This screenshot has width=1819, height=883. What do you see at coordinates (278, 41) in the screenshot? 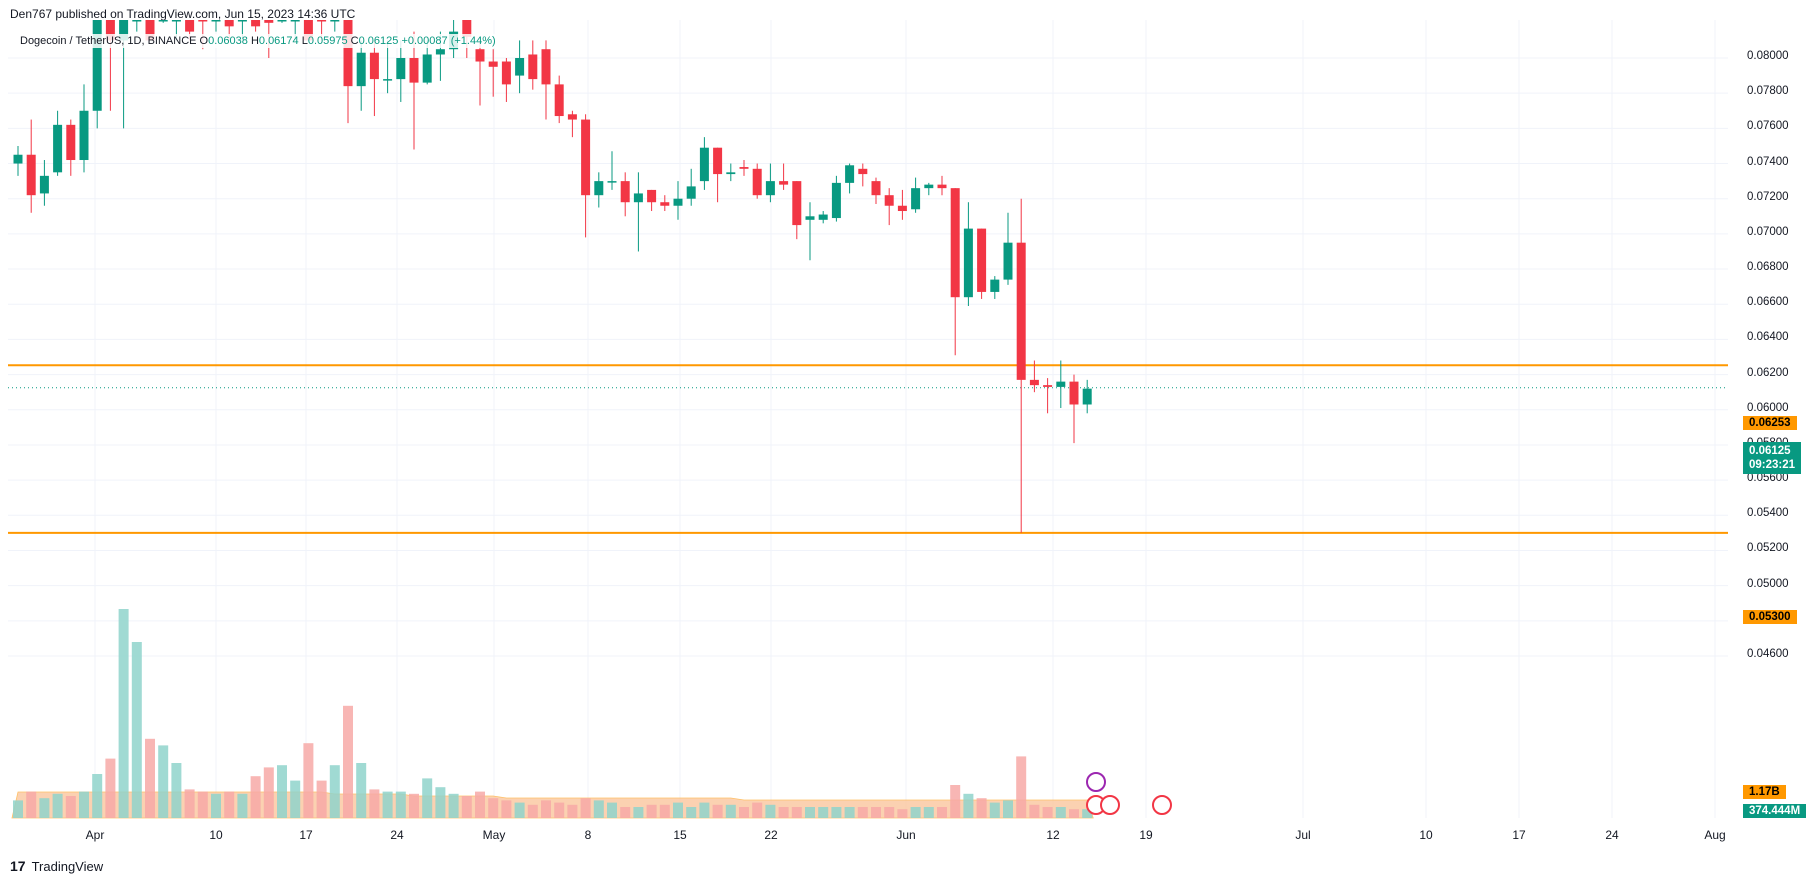
I see `high-value: 0.06174` at bounding box center [278, 41].